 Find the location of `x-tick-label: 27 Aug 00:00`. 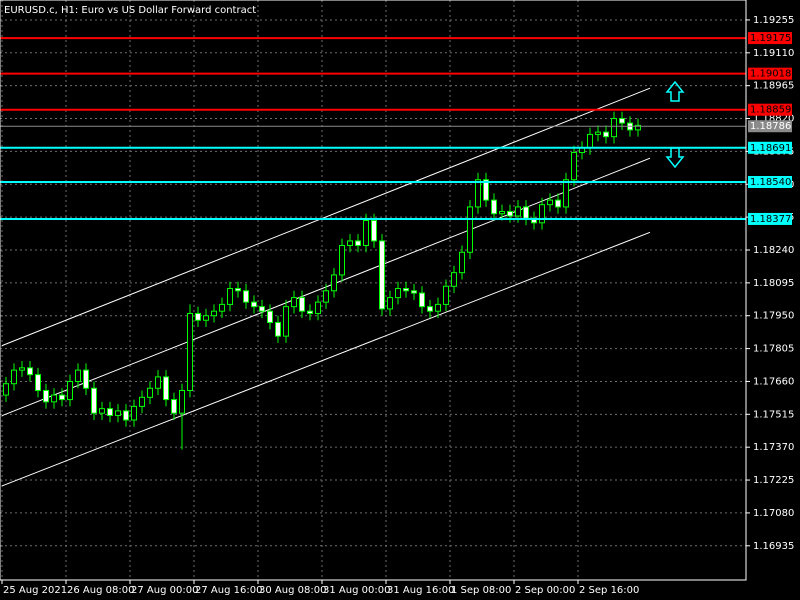

x-tick-label: 27 Aug 00:00 is located at coordinates (164, 590).